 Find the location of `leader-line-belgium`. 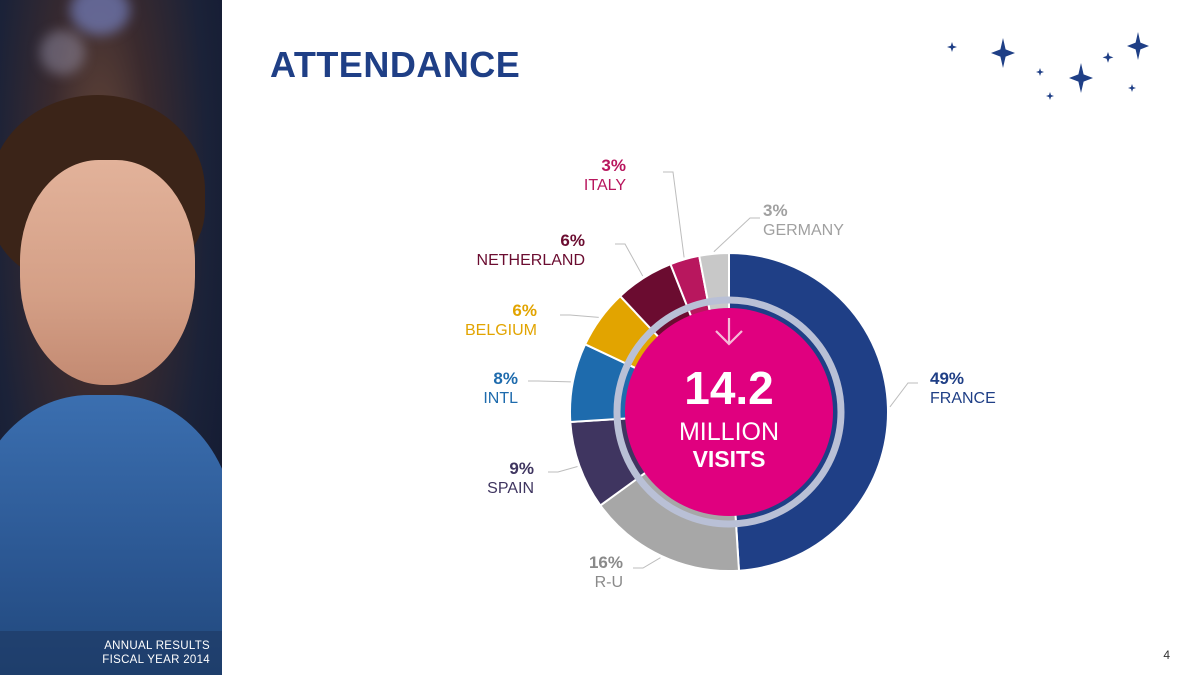

leader-line-belgium is located at coordinates (579, 316).